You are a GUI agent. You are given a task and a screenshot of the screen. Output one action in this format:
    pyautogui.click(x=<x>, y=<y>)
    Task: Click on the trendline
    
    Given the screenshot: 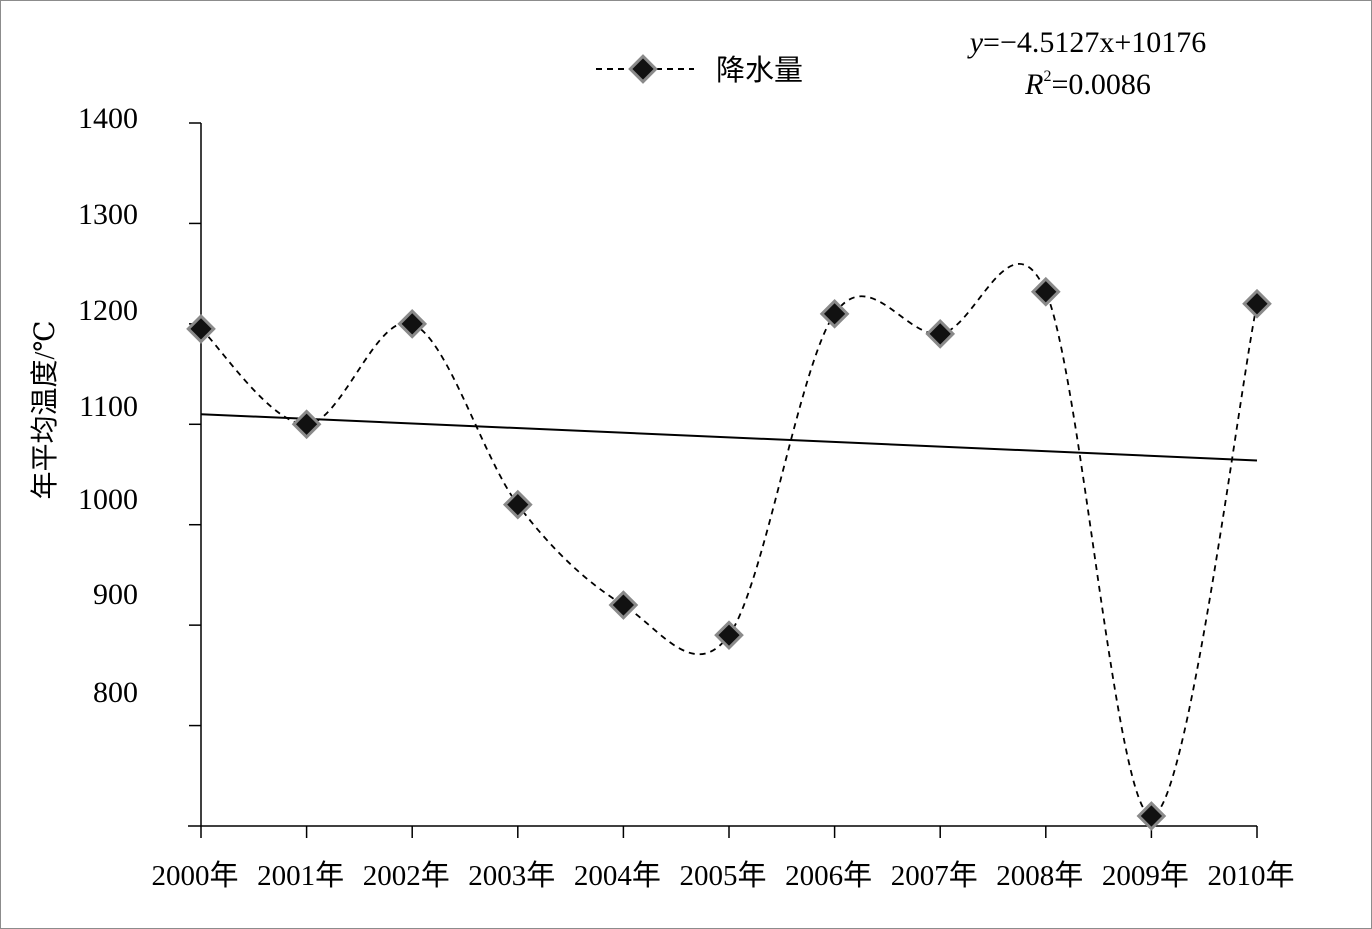 What is the action you would take?
    pyautogui.click(x=729, y=437)
    